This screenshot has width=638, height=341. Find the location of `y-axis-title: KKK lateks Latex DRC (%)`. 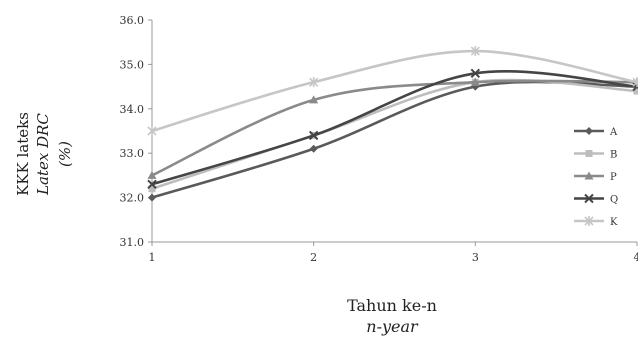

y-axis-title: KKK lateks Latex DRC (%) is located at coordinates (44, 154).